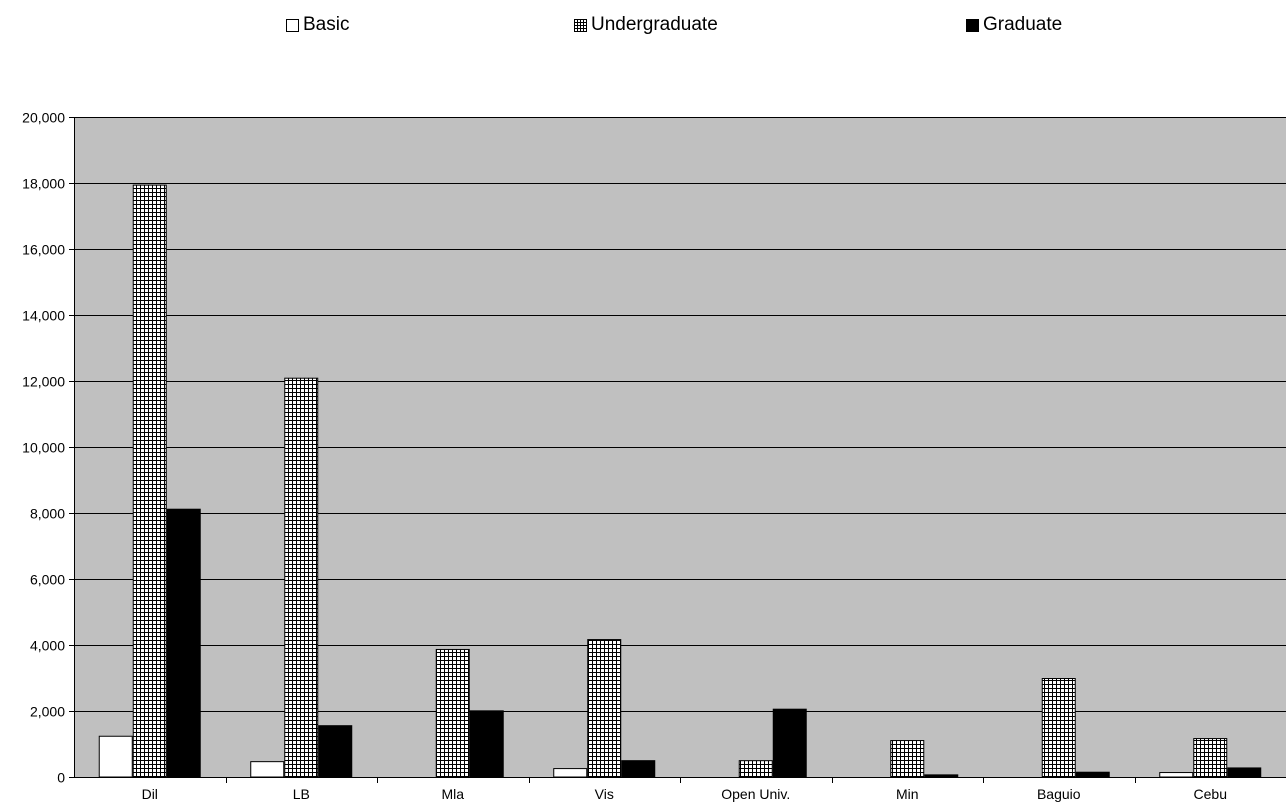  Describe the element at coordinates (149, 481) in the screenshot. I see `bar-undergraduate-dil` at that location.